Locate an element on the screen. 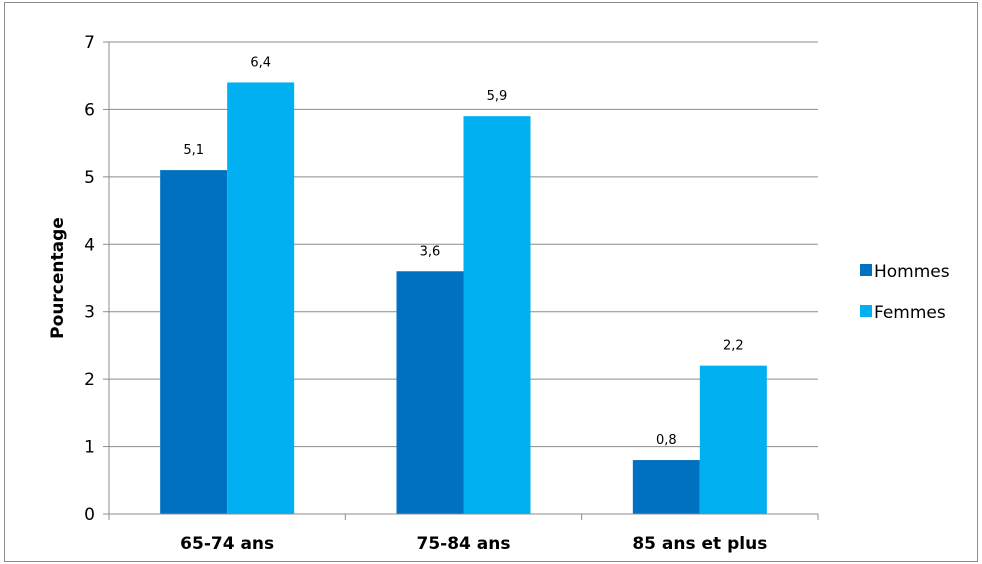 This screenshot has width=982, height=564. x-category-label: 65-74 ans is located at coordinates (227, 544).